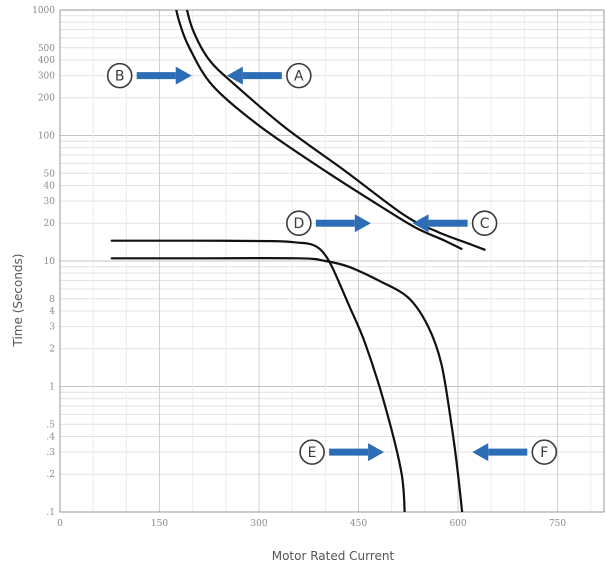 The width and height of the screenshot is (606, 568). I want to click on y-tick-label: .5, so click(50, 425).